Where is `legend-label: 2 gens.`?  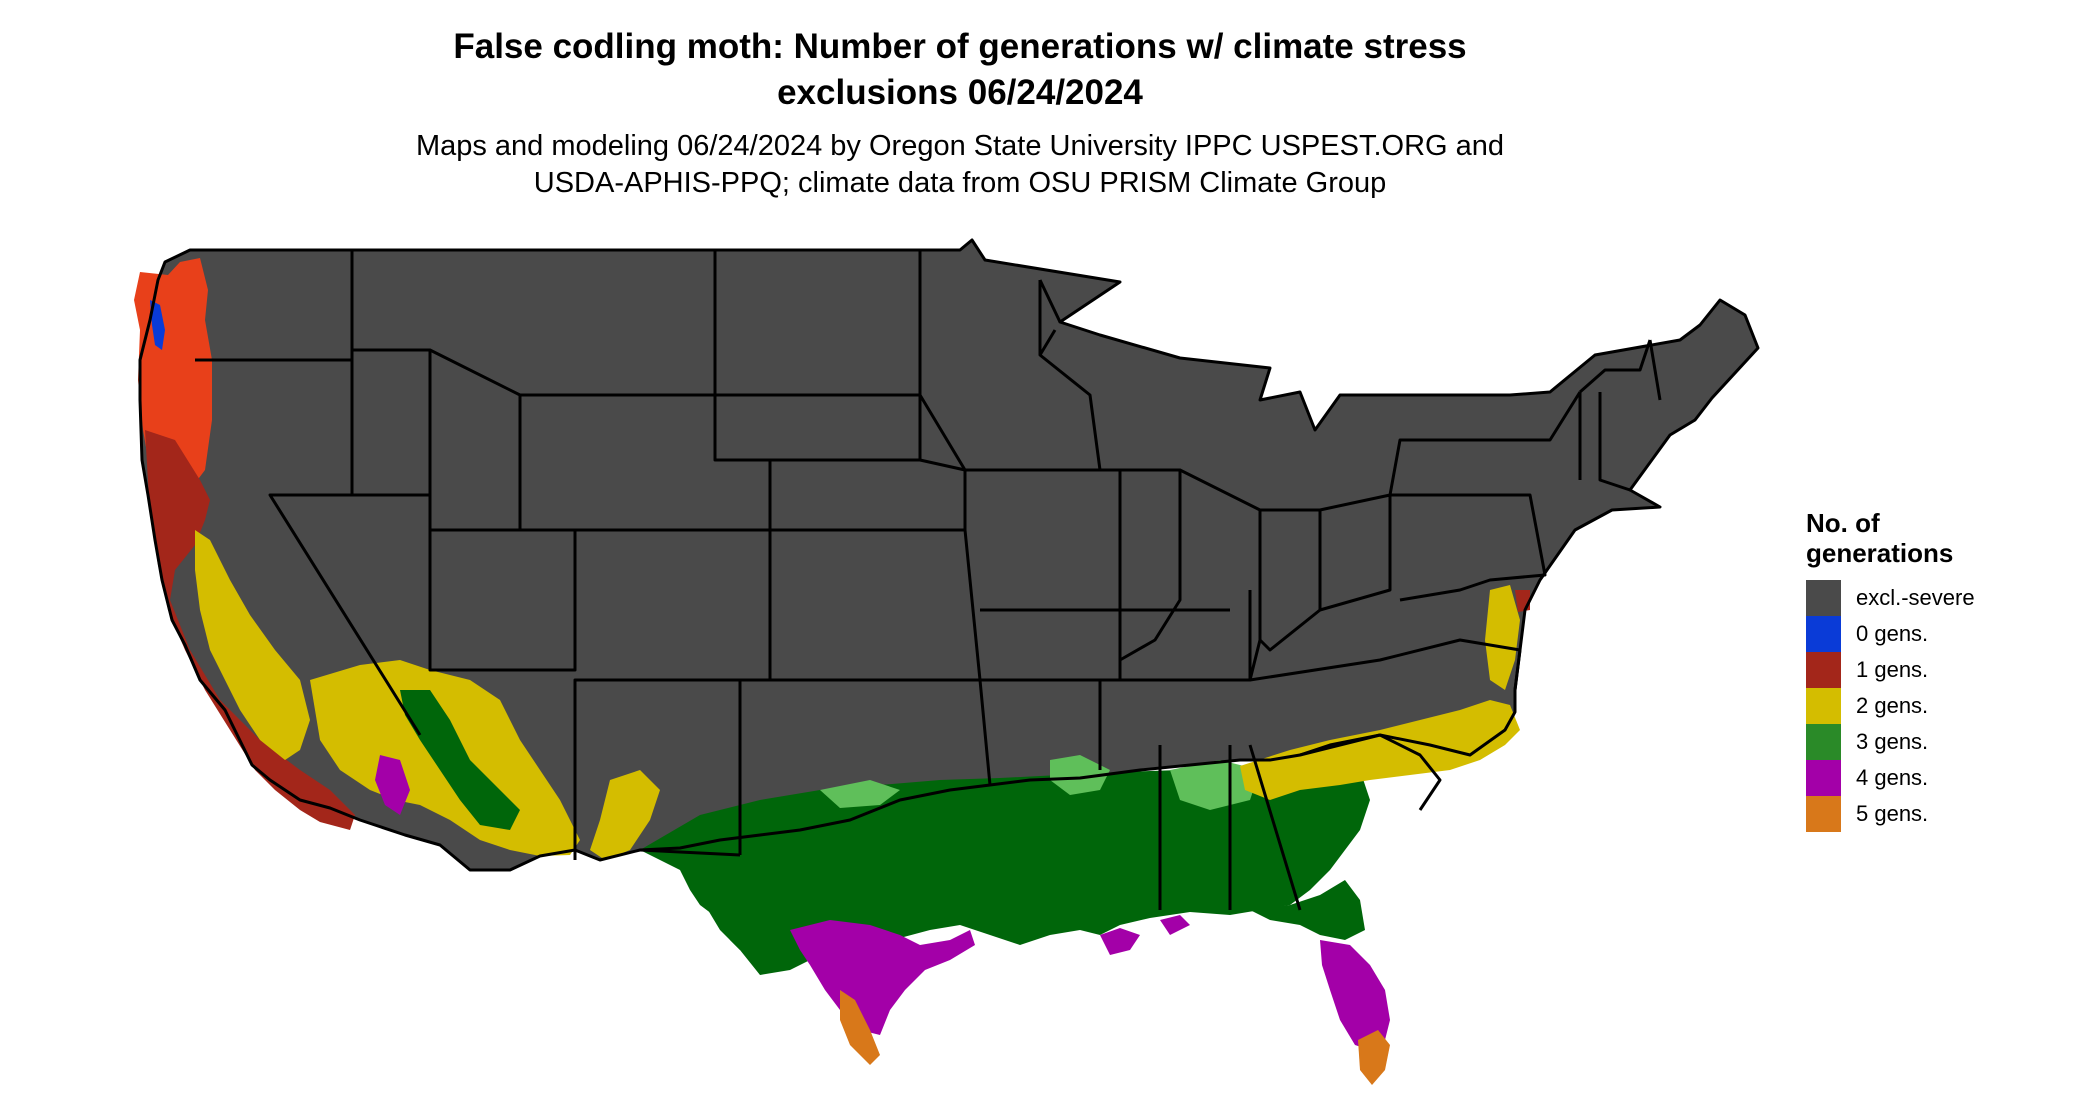 legend-label: 2 gens. is located at coordinates (1892, 705).